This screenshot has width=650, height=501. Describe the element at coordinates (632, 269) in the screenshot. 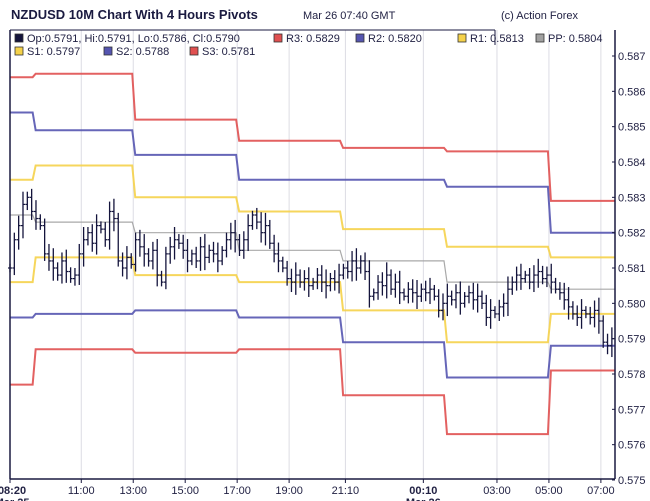

I see `y-tick-label: 0.581` at that location.